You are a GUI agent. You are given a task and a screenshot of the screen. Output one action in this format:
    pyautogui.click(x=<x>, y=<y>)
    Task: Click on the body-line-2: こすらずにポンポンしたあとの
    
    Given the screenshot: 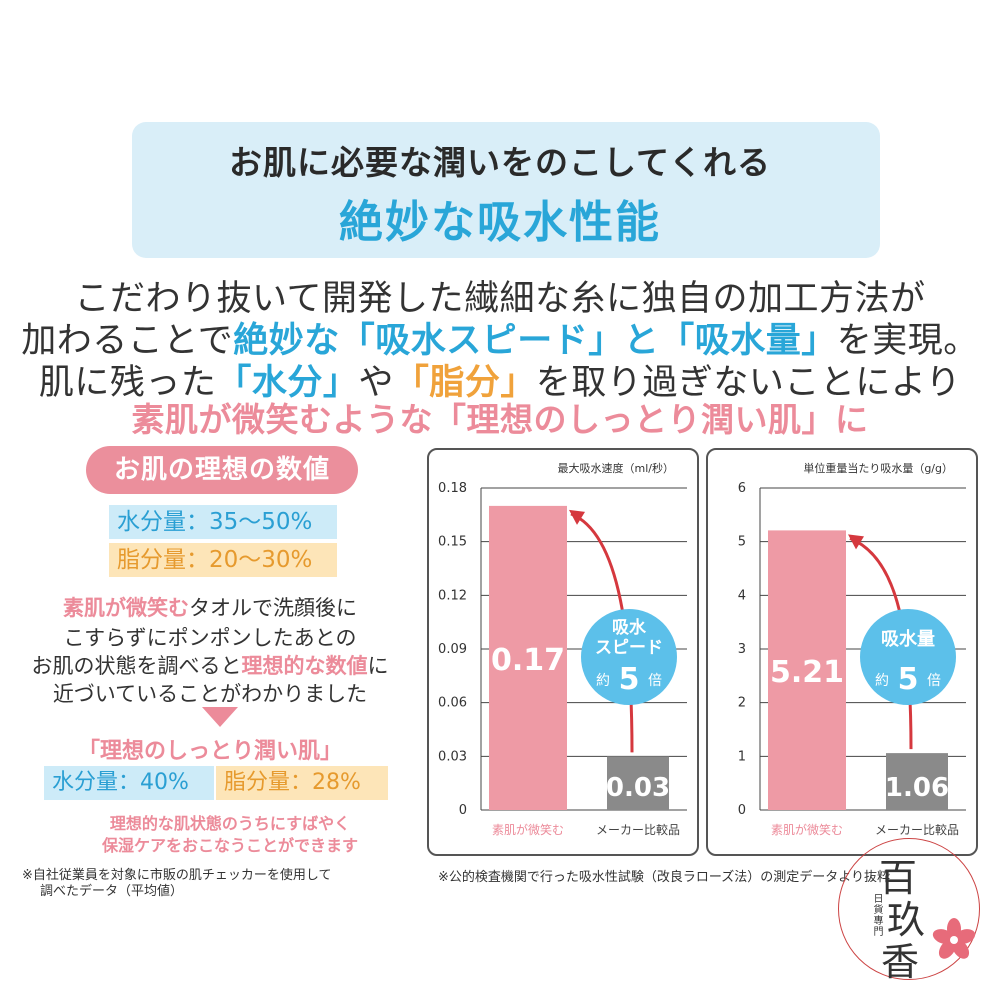 What is the action you would take?
    pyautogui.click(x=210, y=638)
    